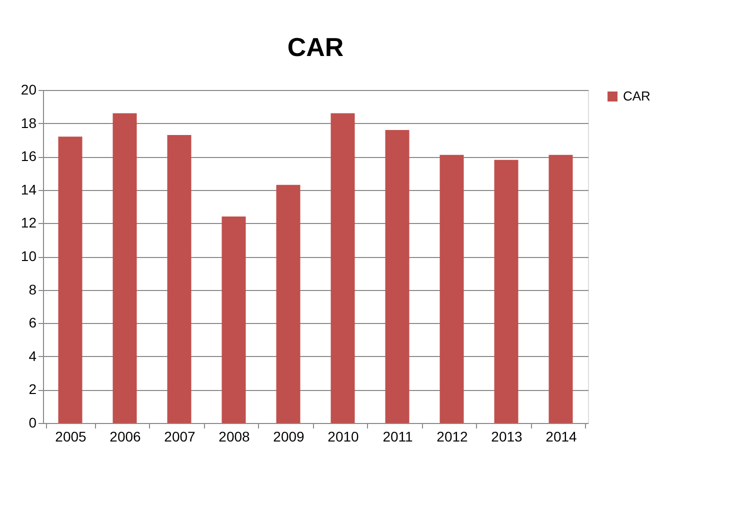 This screenshot has width=733, height=531. Describe the element at coordinates (32, 322) in the screenshot. I see `y-tick-label: 6` at that location.